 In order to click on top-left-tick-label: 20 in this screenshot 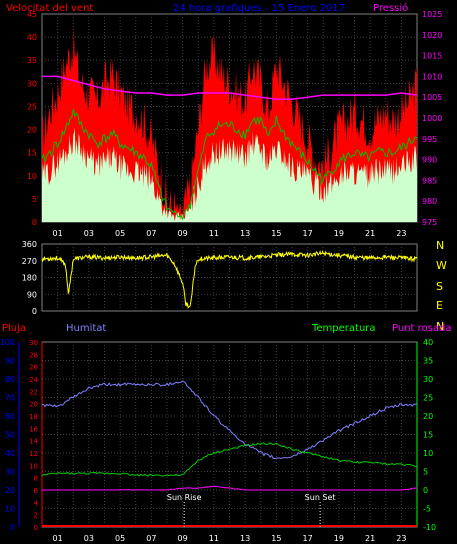, I will do `click(32, 130)`.